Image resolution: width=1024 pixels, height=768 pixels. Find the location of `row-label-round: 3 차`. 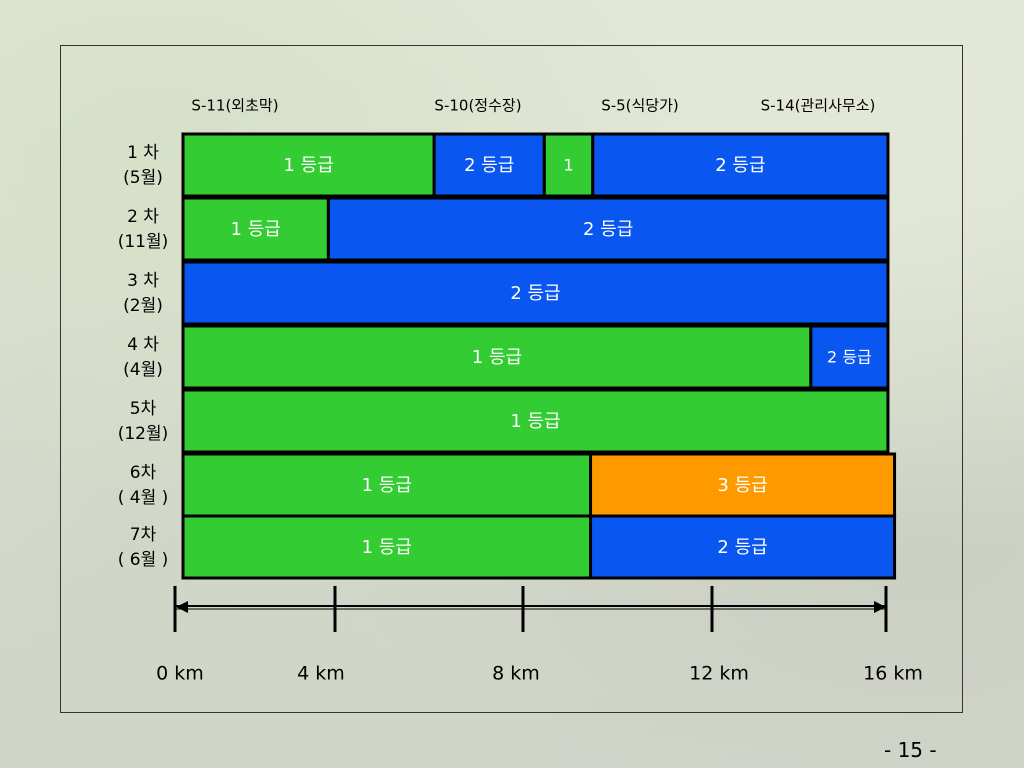

row-label-round: 3 차 is located at coordinates (143, 281).